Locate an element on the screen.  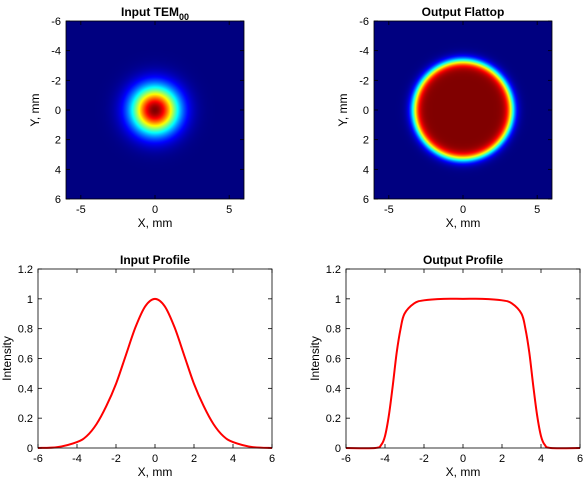
chart-title-text: Output Flattop is located at coordinates (463, 12).